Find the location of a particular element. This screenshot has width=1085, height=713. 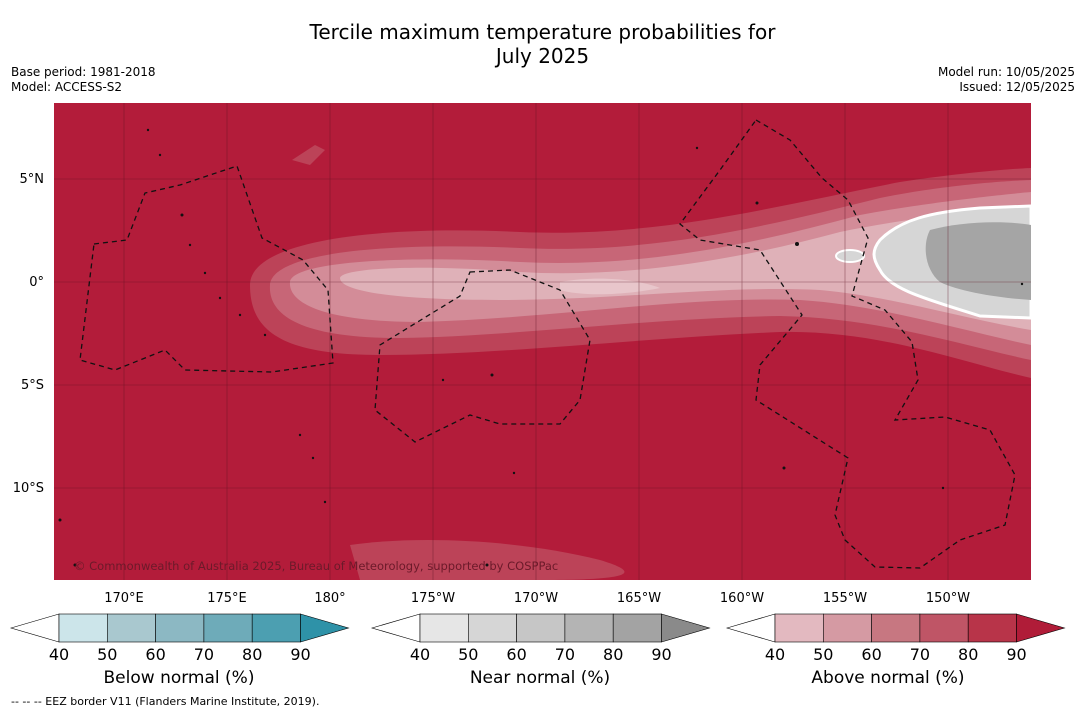

patch-south is located at coordinates (487, 560).